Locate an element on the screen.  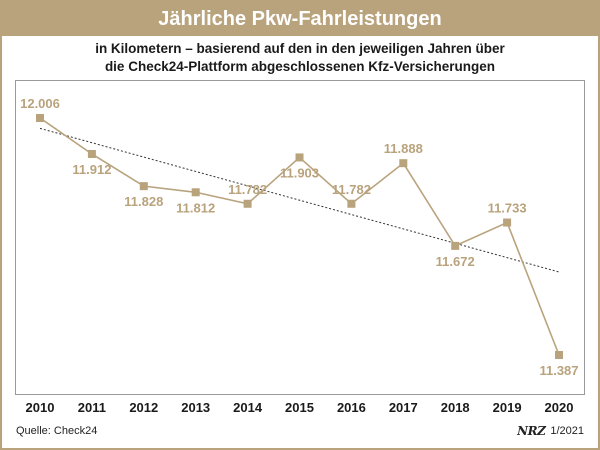
x-tick-label: 2017 is located at coordinates (403, 407).